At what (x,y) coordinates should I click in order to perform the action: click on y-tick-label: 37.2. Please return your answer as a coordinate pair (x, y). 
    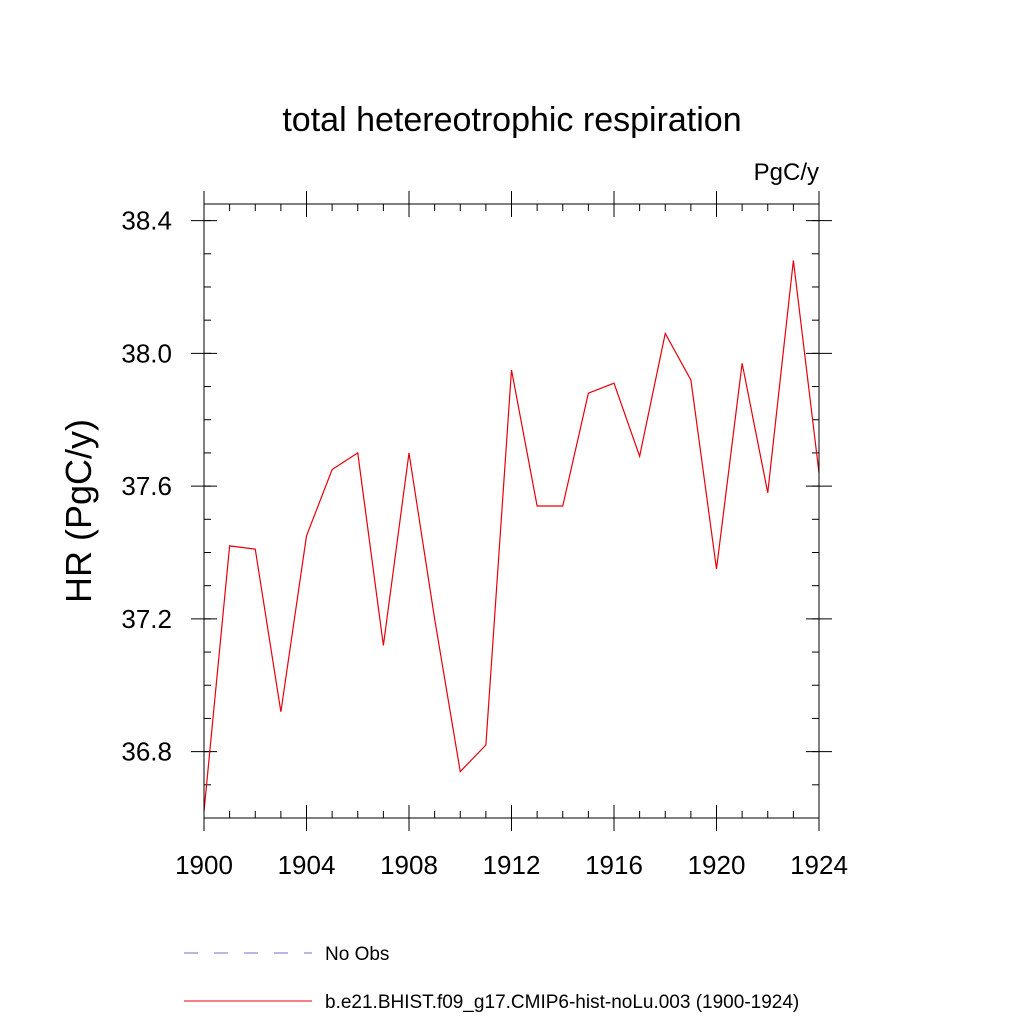
    Looking at the image, I should click on (146, 619).